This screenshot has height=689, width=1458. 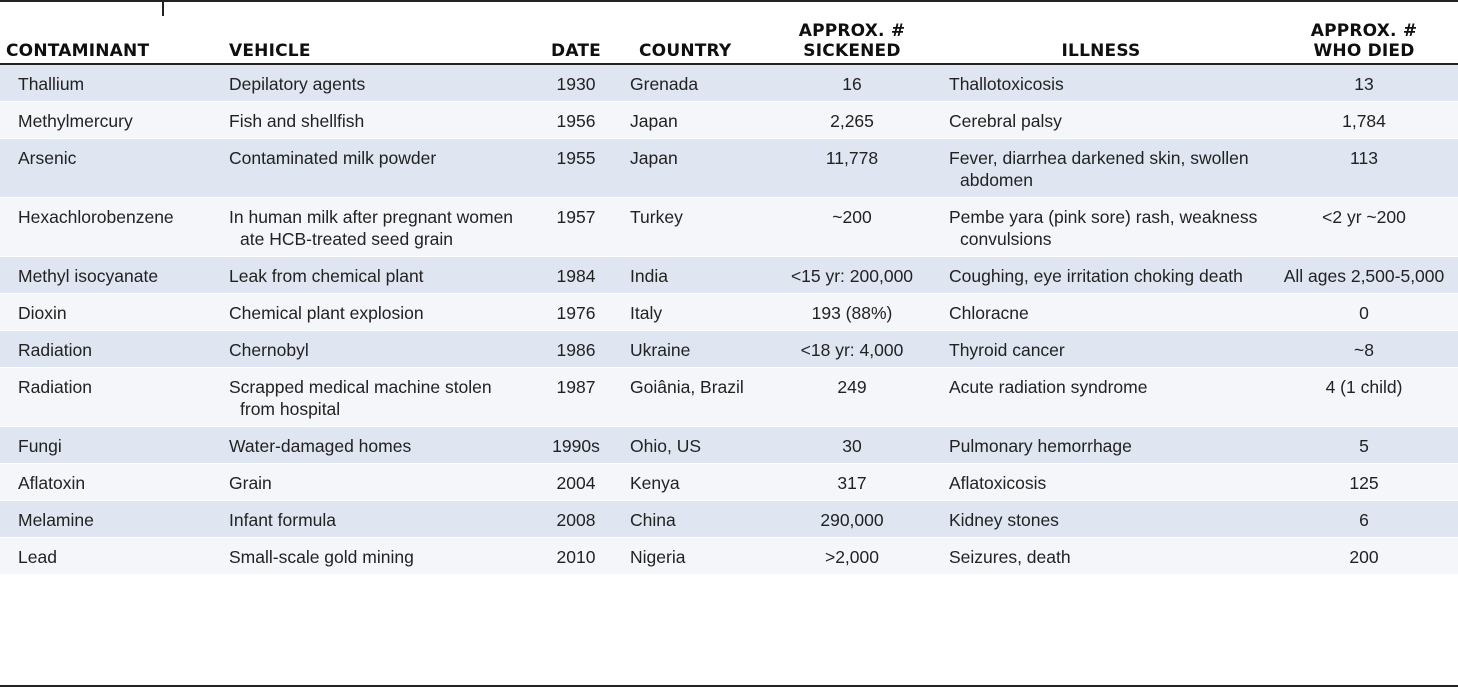 What do you see at coordinates (371, 482) in the screenshot?
I see `cell-vehicle: Grain` at bounding box center [371, 482].